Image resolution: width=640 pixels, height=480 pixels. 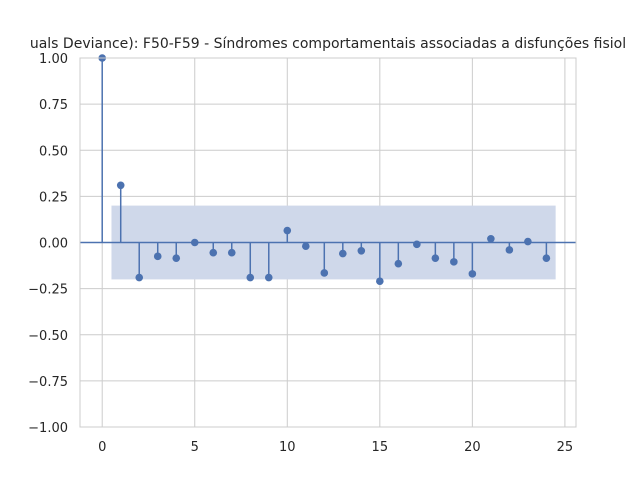 What do you see at coordinates (53, 151) in the screenshot?
I see `y-tick-label: 0.50` at bounding box center [53, 151].